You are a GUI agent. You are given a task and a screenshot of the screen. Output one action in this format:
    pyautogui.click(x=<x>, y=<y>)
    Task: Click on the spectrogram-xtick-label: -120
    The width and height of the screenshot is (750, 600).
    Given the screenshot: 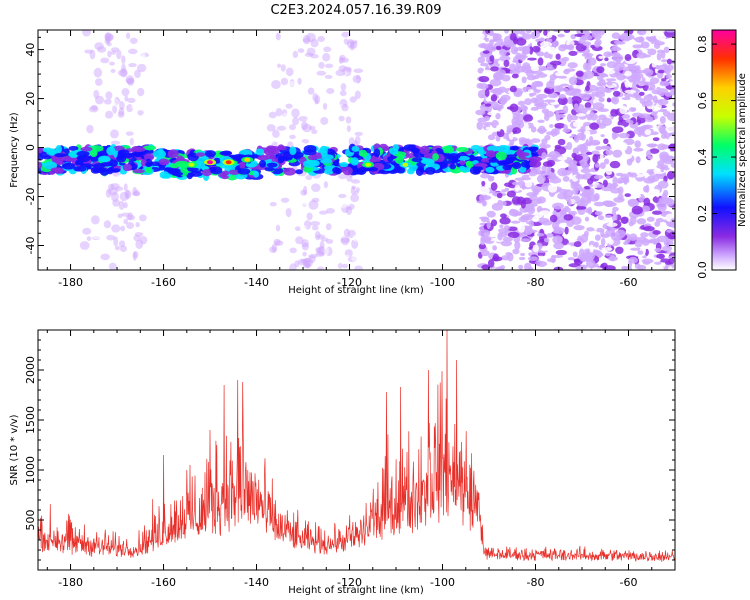 What is the action you would take?
    pyautogui.click(x=349, y=282)
    